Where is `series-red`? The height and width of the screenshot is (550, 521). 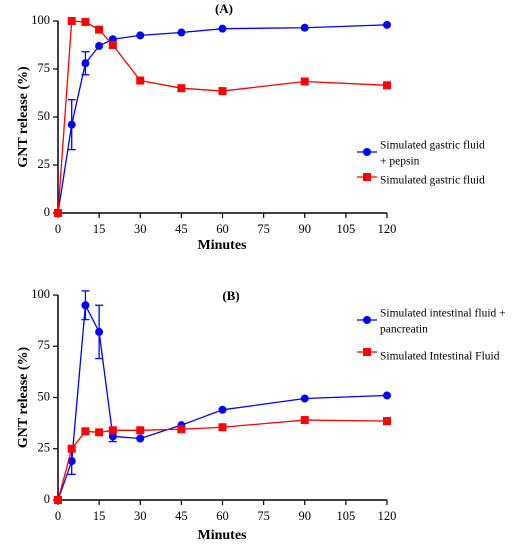
series-red is located at coordinates (222, 460).